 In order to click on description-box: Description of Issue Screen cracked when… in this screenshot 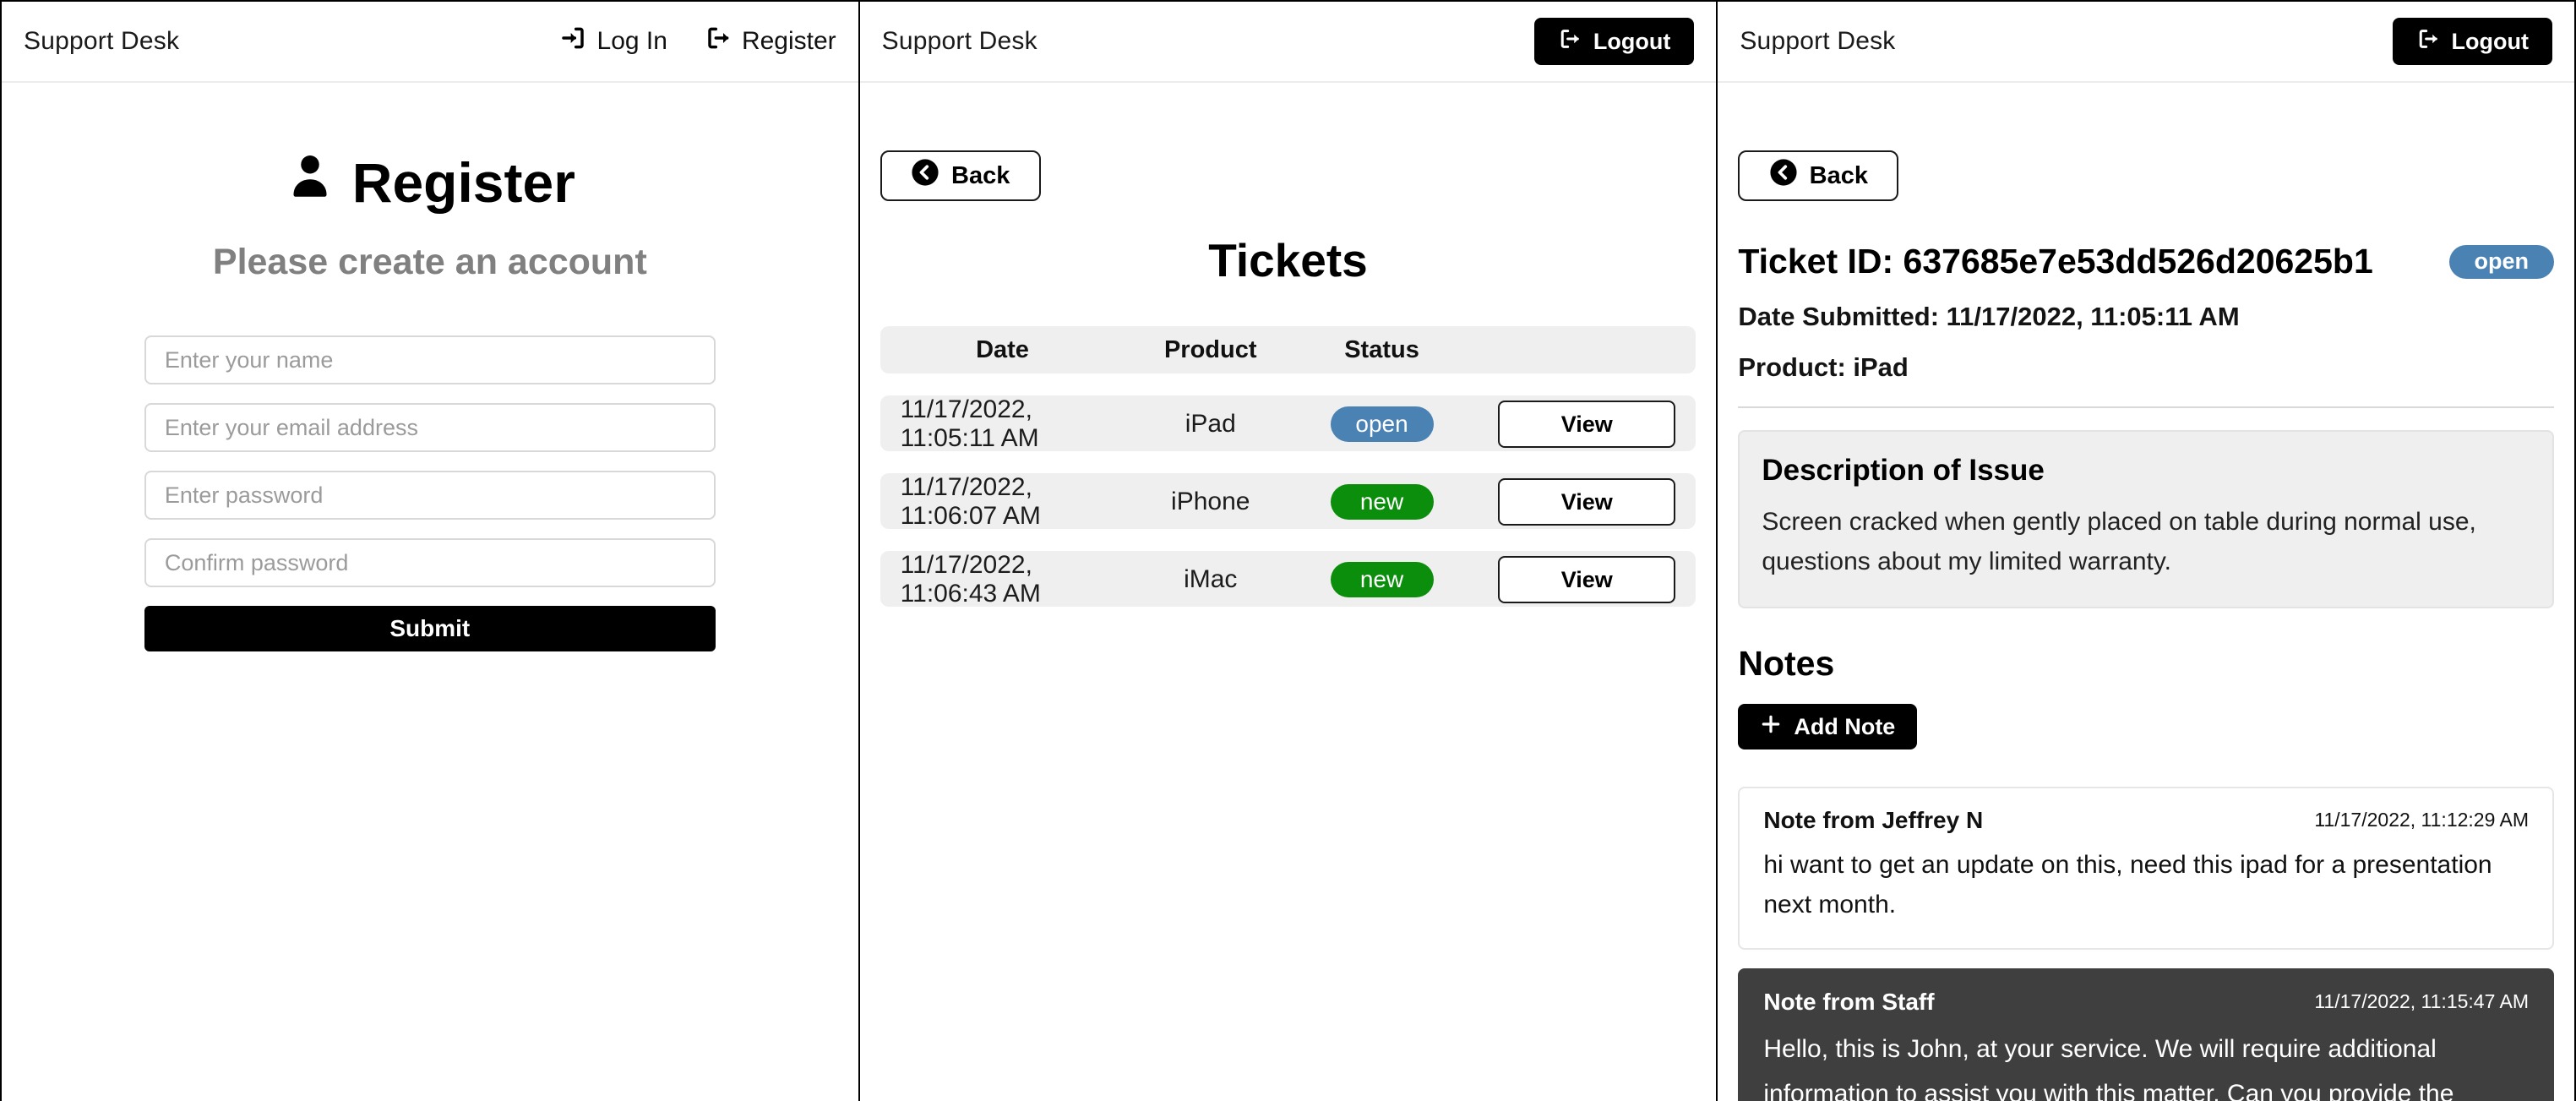, I will do `click(2146, 519)`.